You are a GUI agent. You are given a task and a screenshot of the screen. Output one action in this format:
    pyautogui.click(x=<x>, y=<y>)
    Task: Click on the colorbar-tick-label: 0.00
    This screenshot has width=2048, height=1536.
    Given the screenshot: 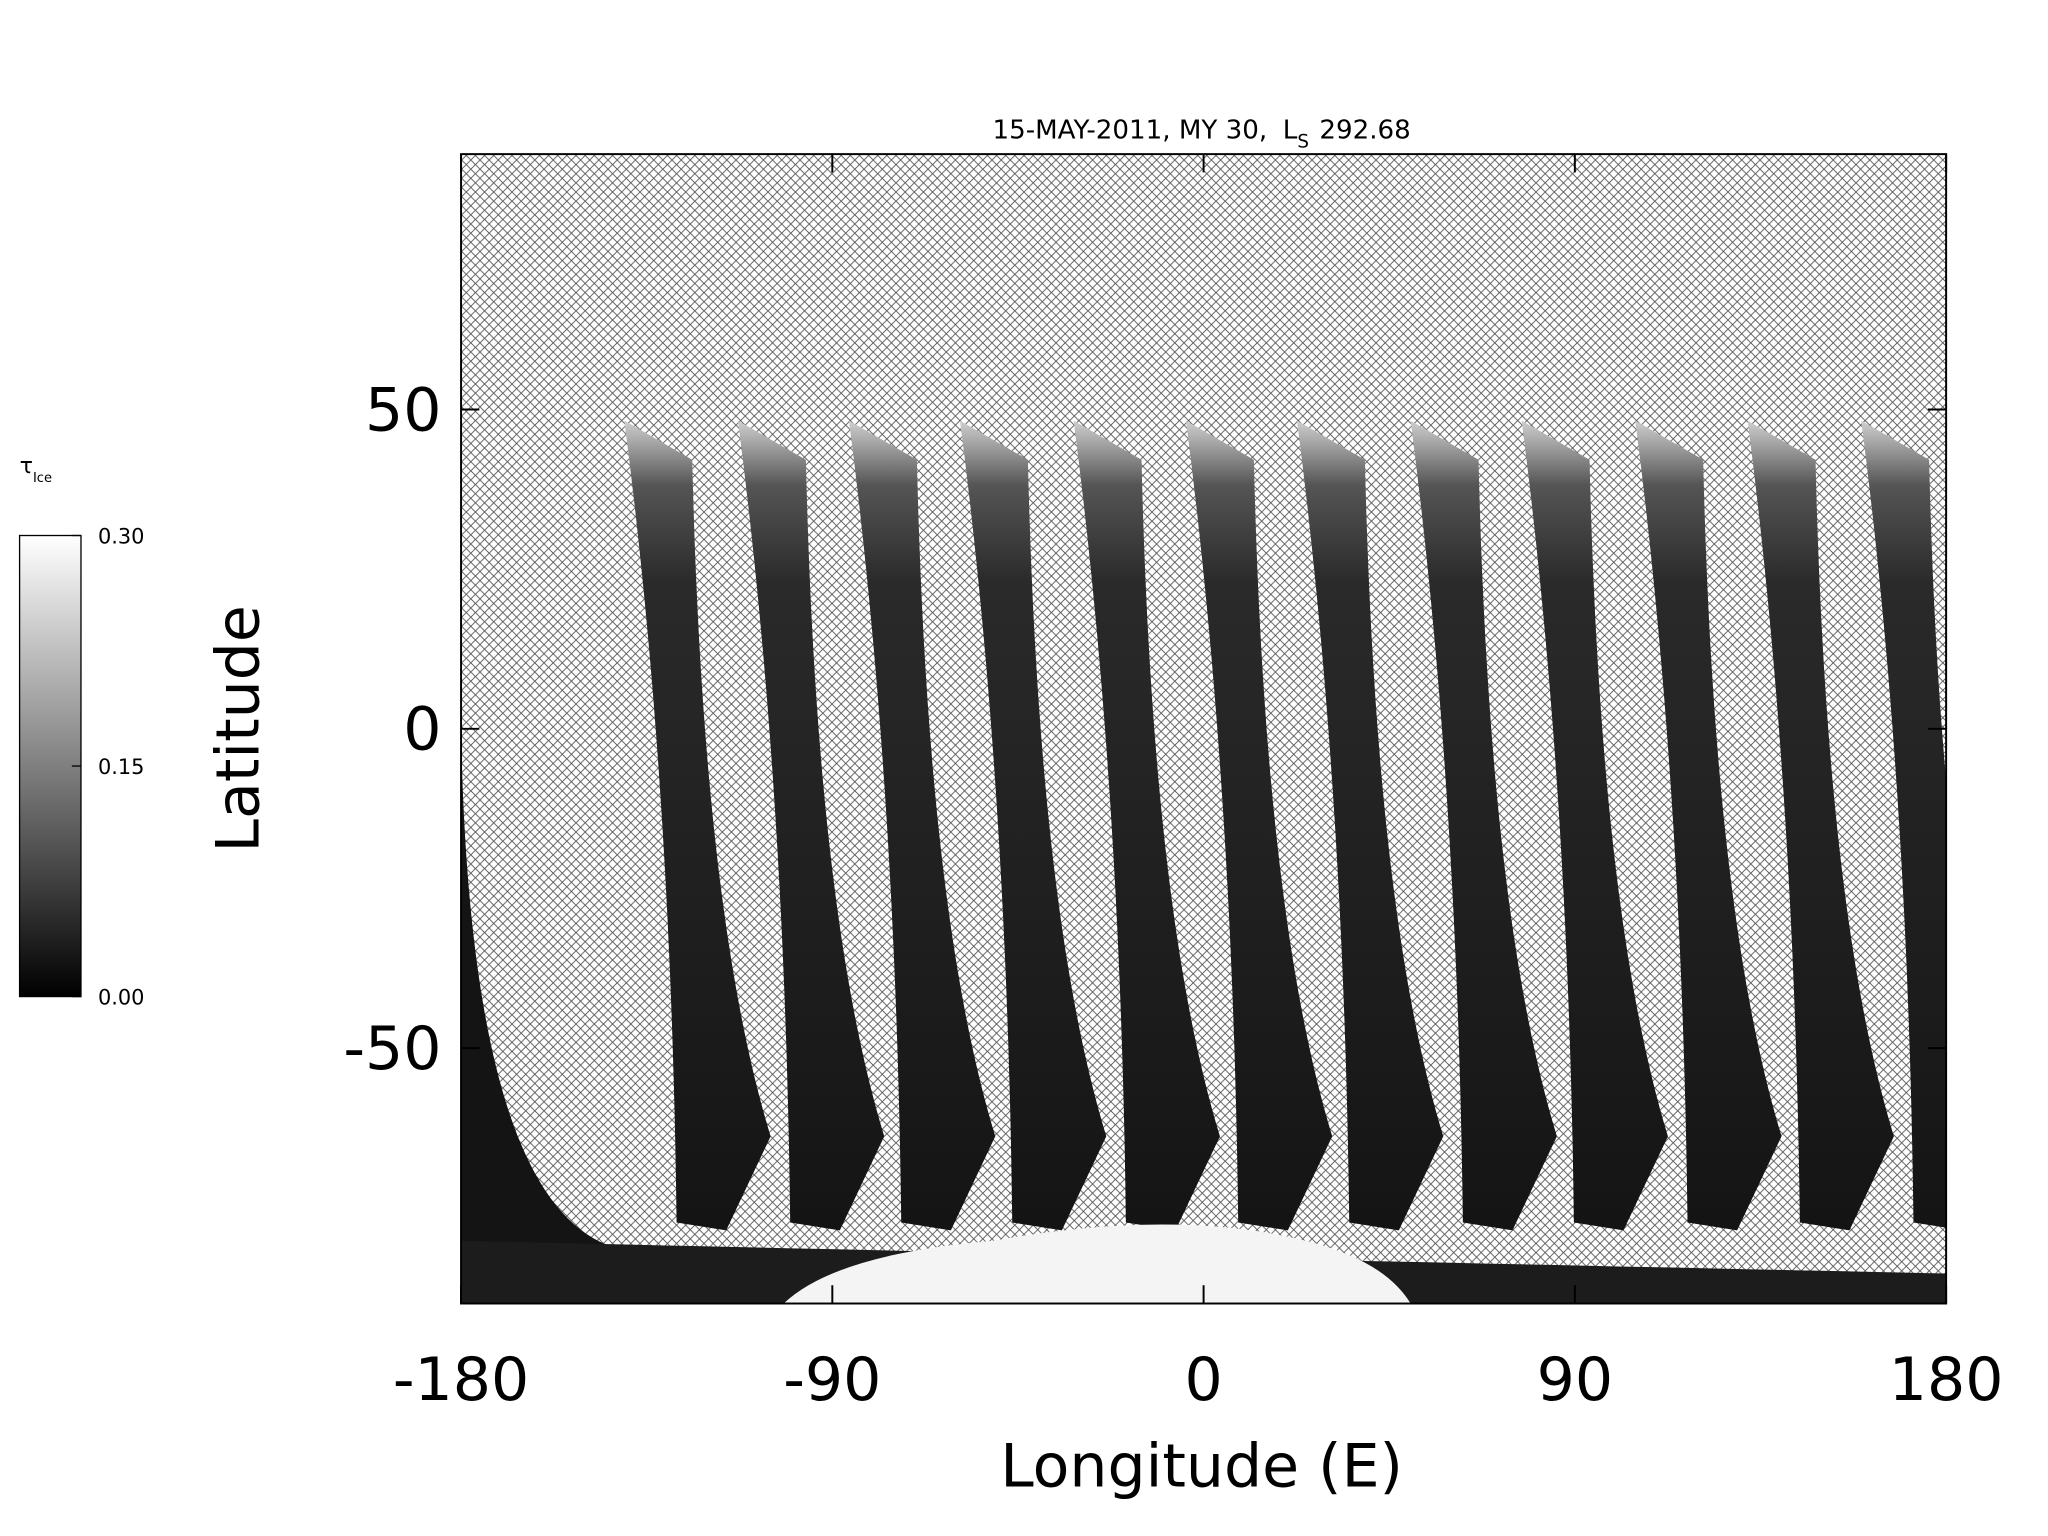 What is the action you would take?
    pyautogui.click(x=121, y=997)
    